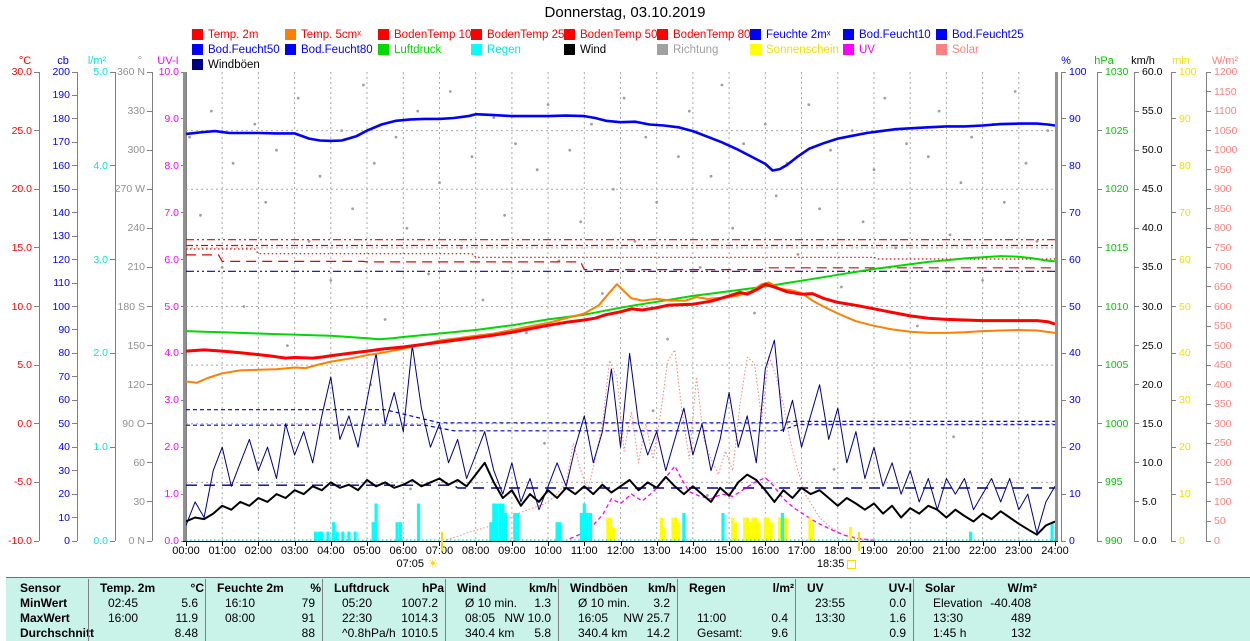 This screenshot has height=641, width=1250. I want to click on axis-UV-I-label: 4.0, so click(171, 353).